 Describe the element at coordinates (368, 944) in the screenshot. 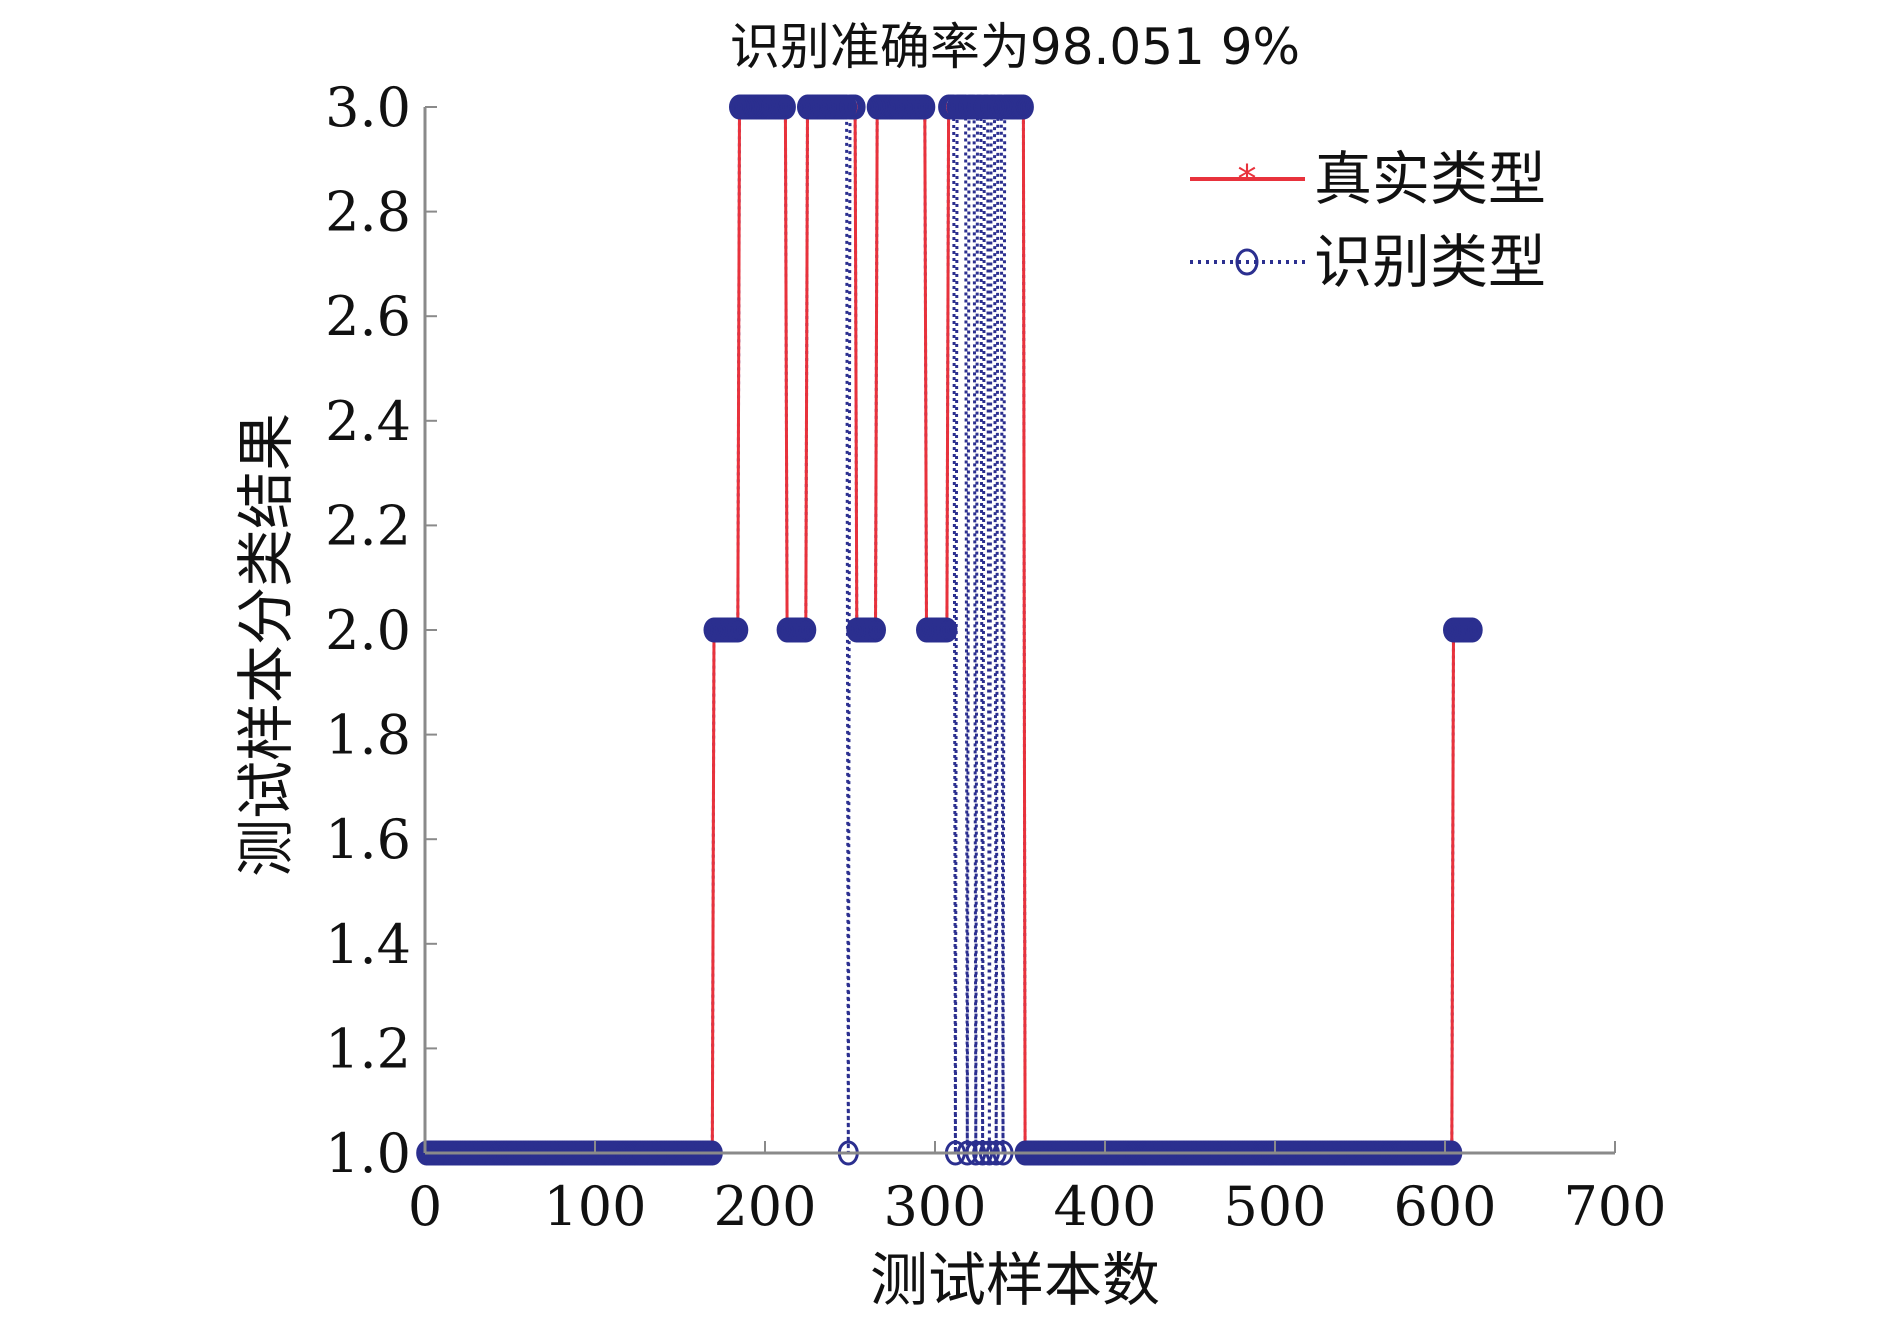

I see `y-tick-label: 1.4` at that location.